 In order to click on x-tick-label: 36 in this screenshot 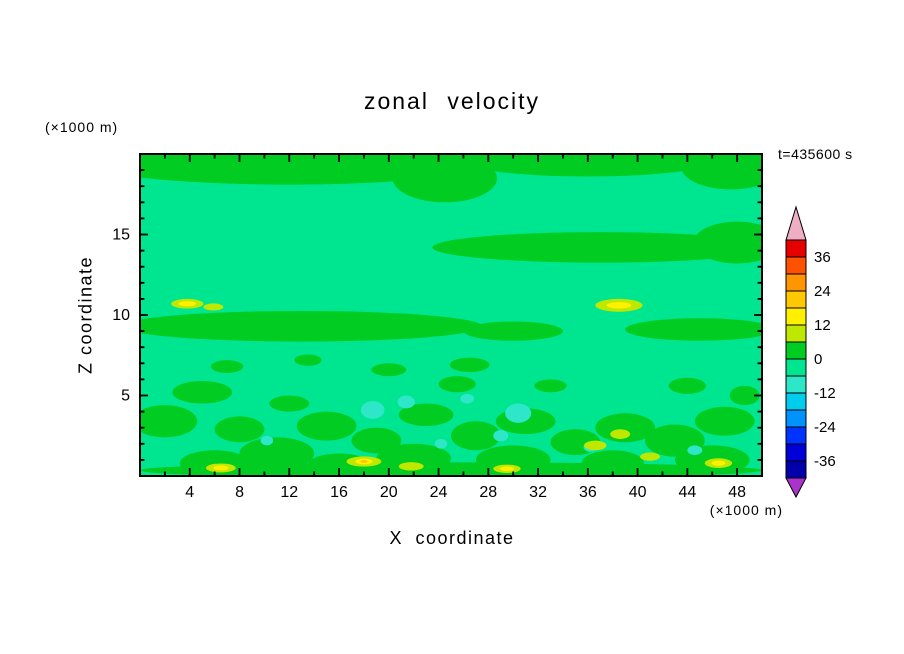, I will do `click(588, 492)`.